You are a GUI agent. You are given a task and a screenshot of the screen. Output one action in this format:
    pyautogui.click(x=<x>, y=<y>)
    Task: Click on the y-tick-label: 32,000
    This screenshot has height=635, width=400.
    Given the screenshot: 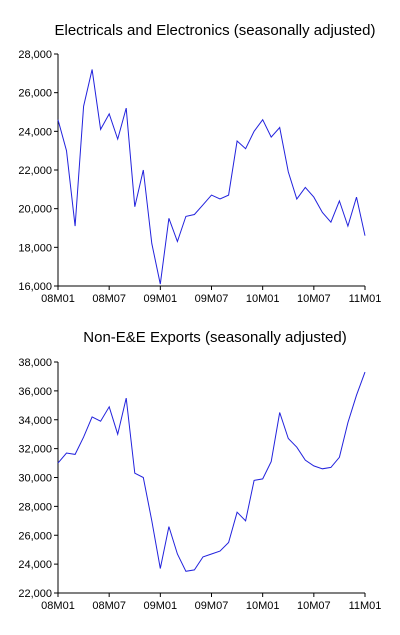 What is the action you would take?
    pyautogui.click(x=35, y=450)
    